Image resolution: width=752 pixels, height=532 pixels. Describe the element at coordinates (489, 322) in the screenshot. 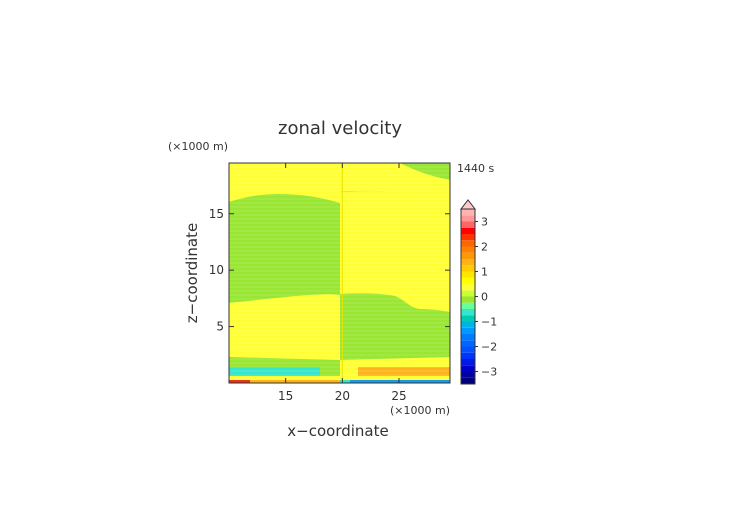

I see `colorbar-tick-label: −1` at that location.